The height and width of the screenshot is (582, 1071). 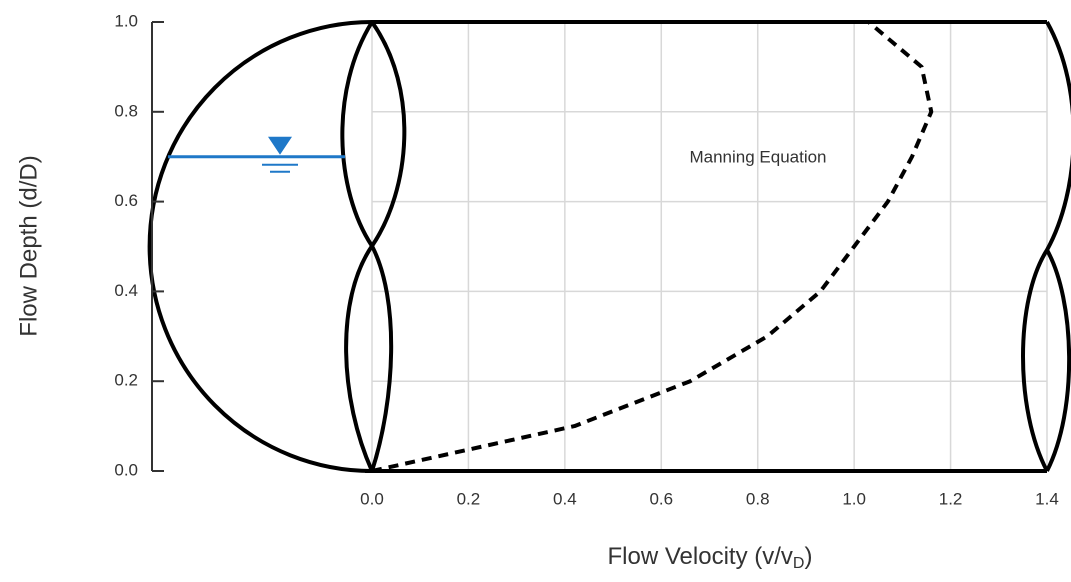 I want to click on x-tick-label: 0.4, so click(x=565, y=498).